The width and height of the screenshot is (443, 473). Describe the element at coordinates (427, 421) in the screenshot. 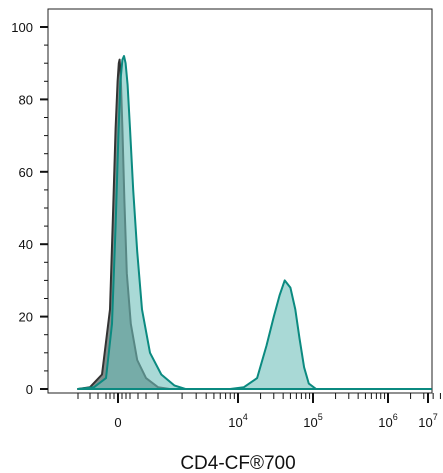

I see `x-tick-label: 10⁷` at that location.